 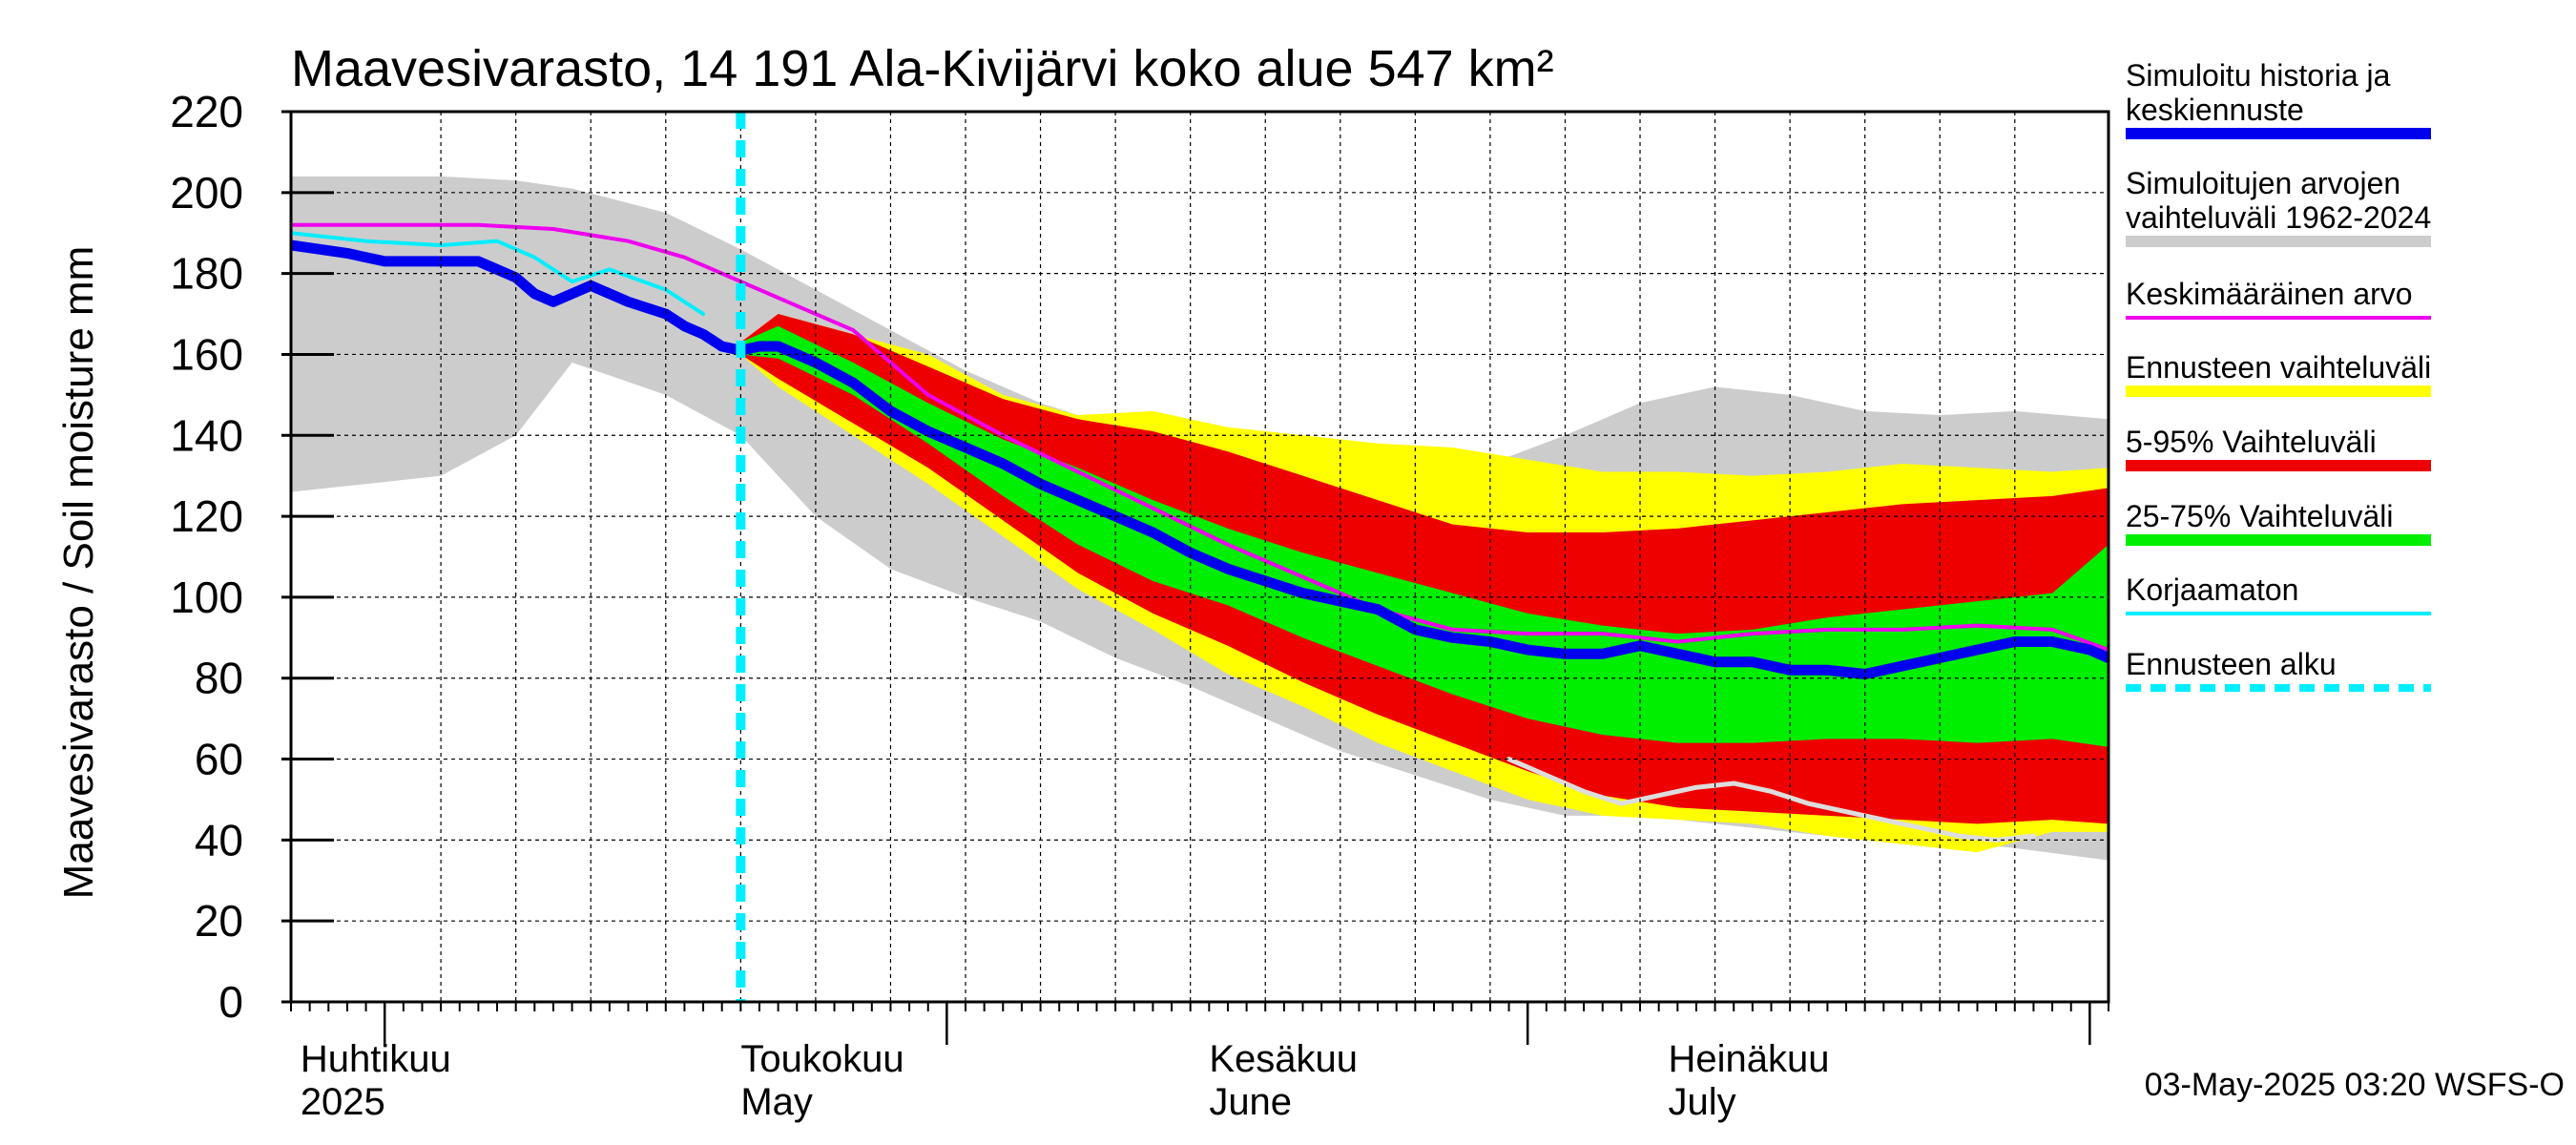 What do you see at coordinates (206, 274) in the screenshot?
I see `y-tick-label: 180` at bounding box center [206, 274].